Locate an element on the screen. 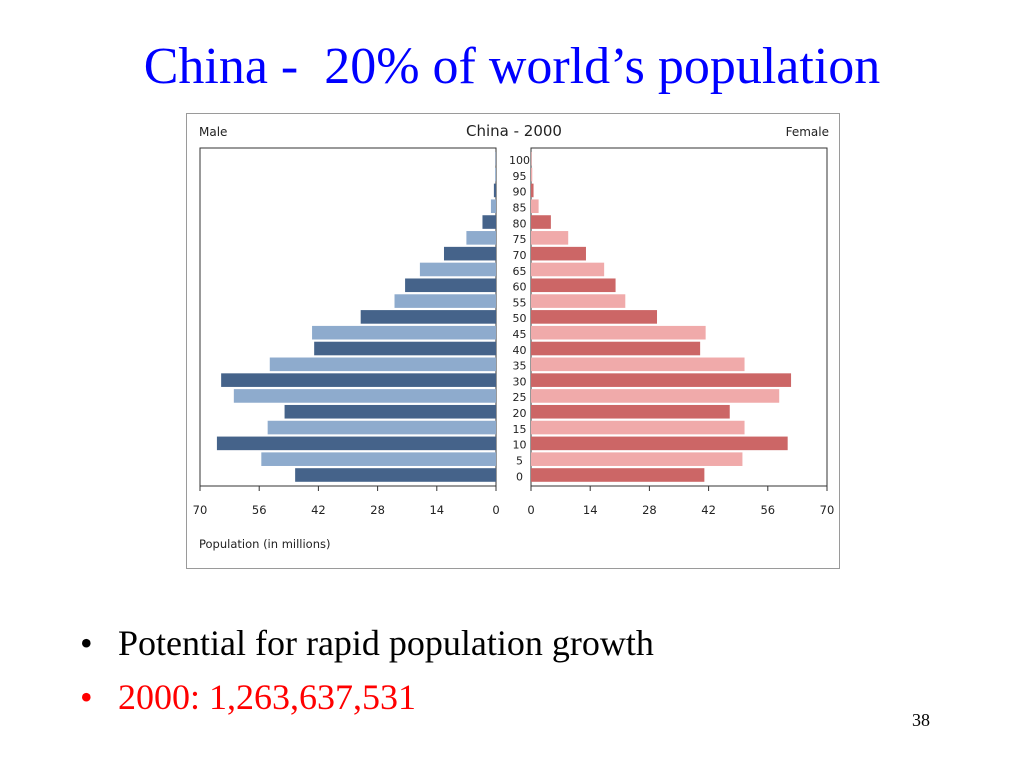  age-label: 75 is located at coordinates (520, 239).